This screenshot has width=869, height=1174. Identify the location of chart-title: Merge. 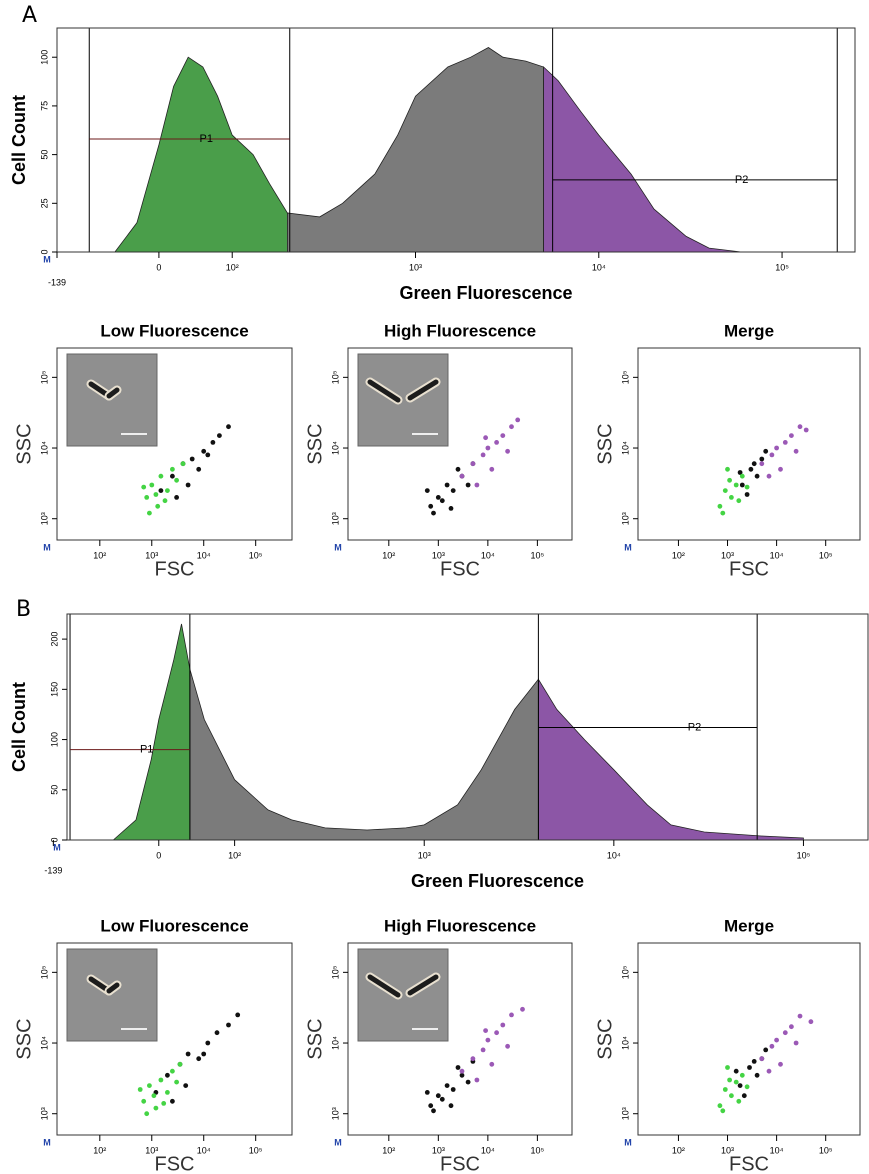
(749, 925).